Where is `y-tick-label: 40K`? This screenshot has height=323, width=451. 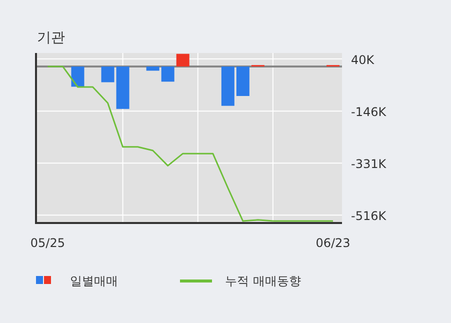 y-tick-label: 40K is located at coordinates (363, 59).